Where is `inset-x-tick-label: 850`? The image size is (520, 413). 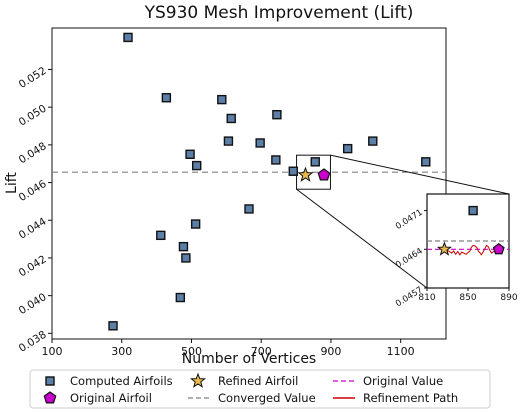
inset-x-tick-label: 850 is located at coordinates (467, 298).